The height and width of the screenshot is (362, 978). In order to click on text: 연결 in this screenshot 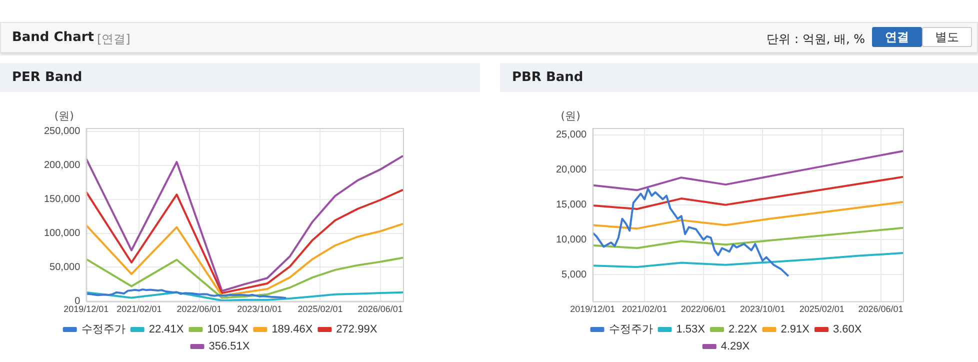, I will do `click(897, 37)`.